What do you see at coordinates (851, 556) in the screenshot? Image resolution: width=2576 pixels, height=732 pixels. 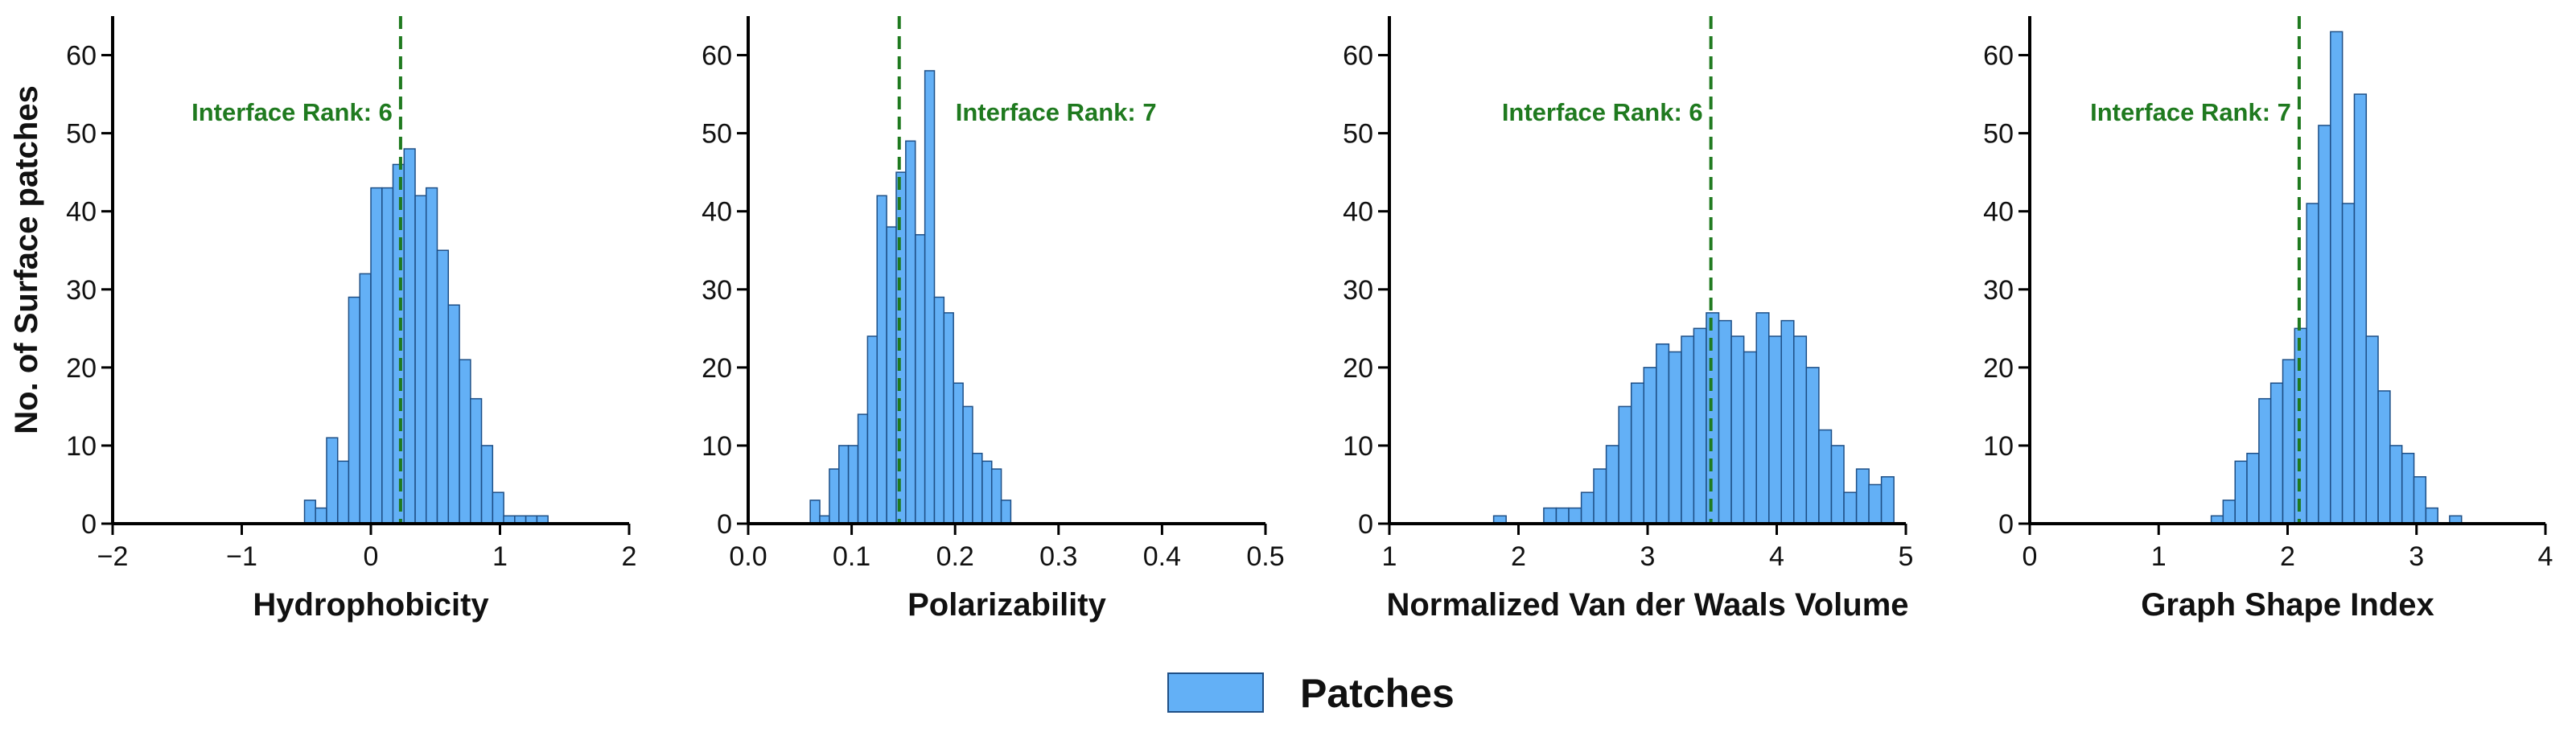 I see `x-tick-label: 0.1` at bounding box center [851, 556].